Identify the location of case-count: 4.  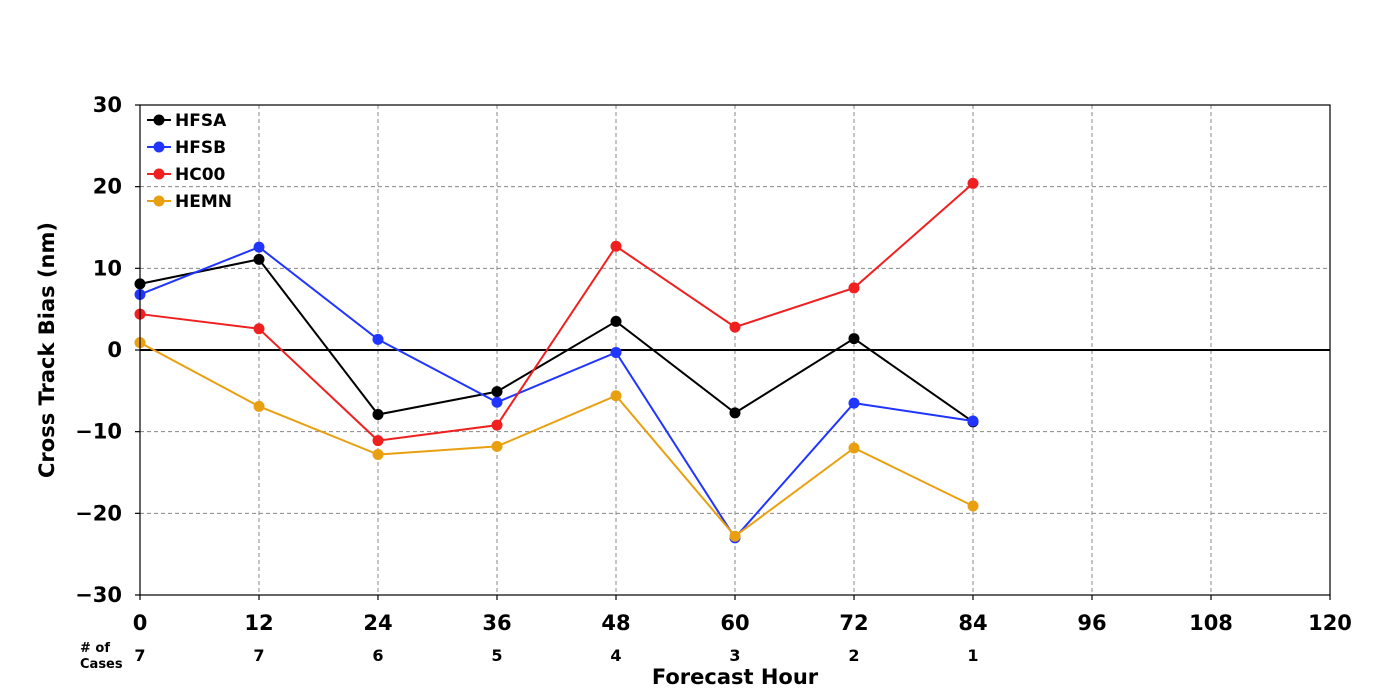
(615, 655).